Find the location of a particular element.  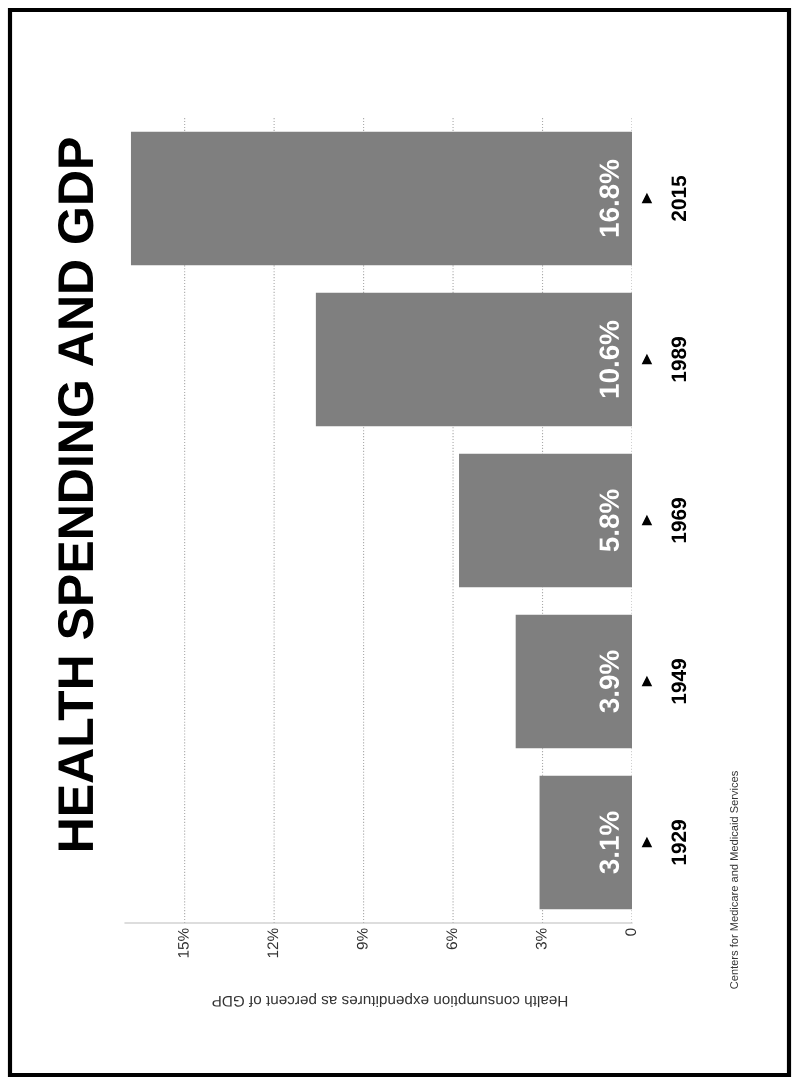

x-tick-label: 15% is located at coordinates (183, 943).